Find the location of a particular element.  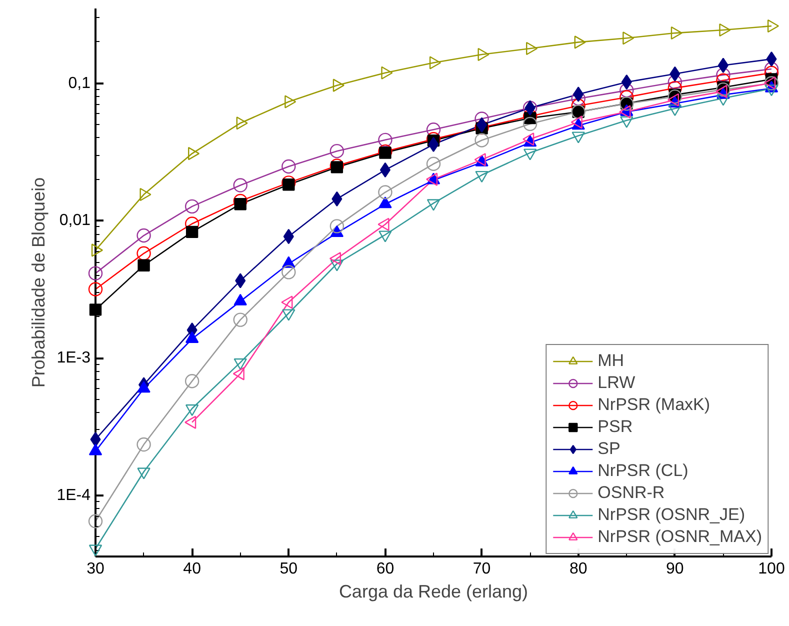

y-tick-label: 0,01 is located at coordinates (75, 221).